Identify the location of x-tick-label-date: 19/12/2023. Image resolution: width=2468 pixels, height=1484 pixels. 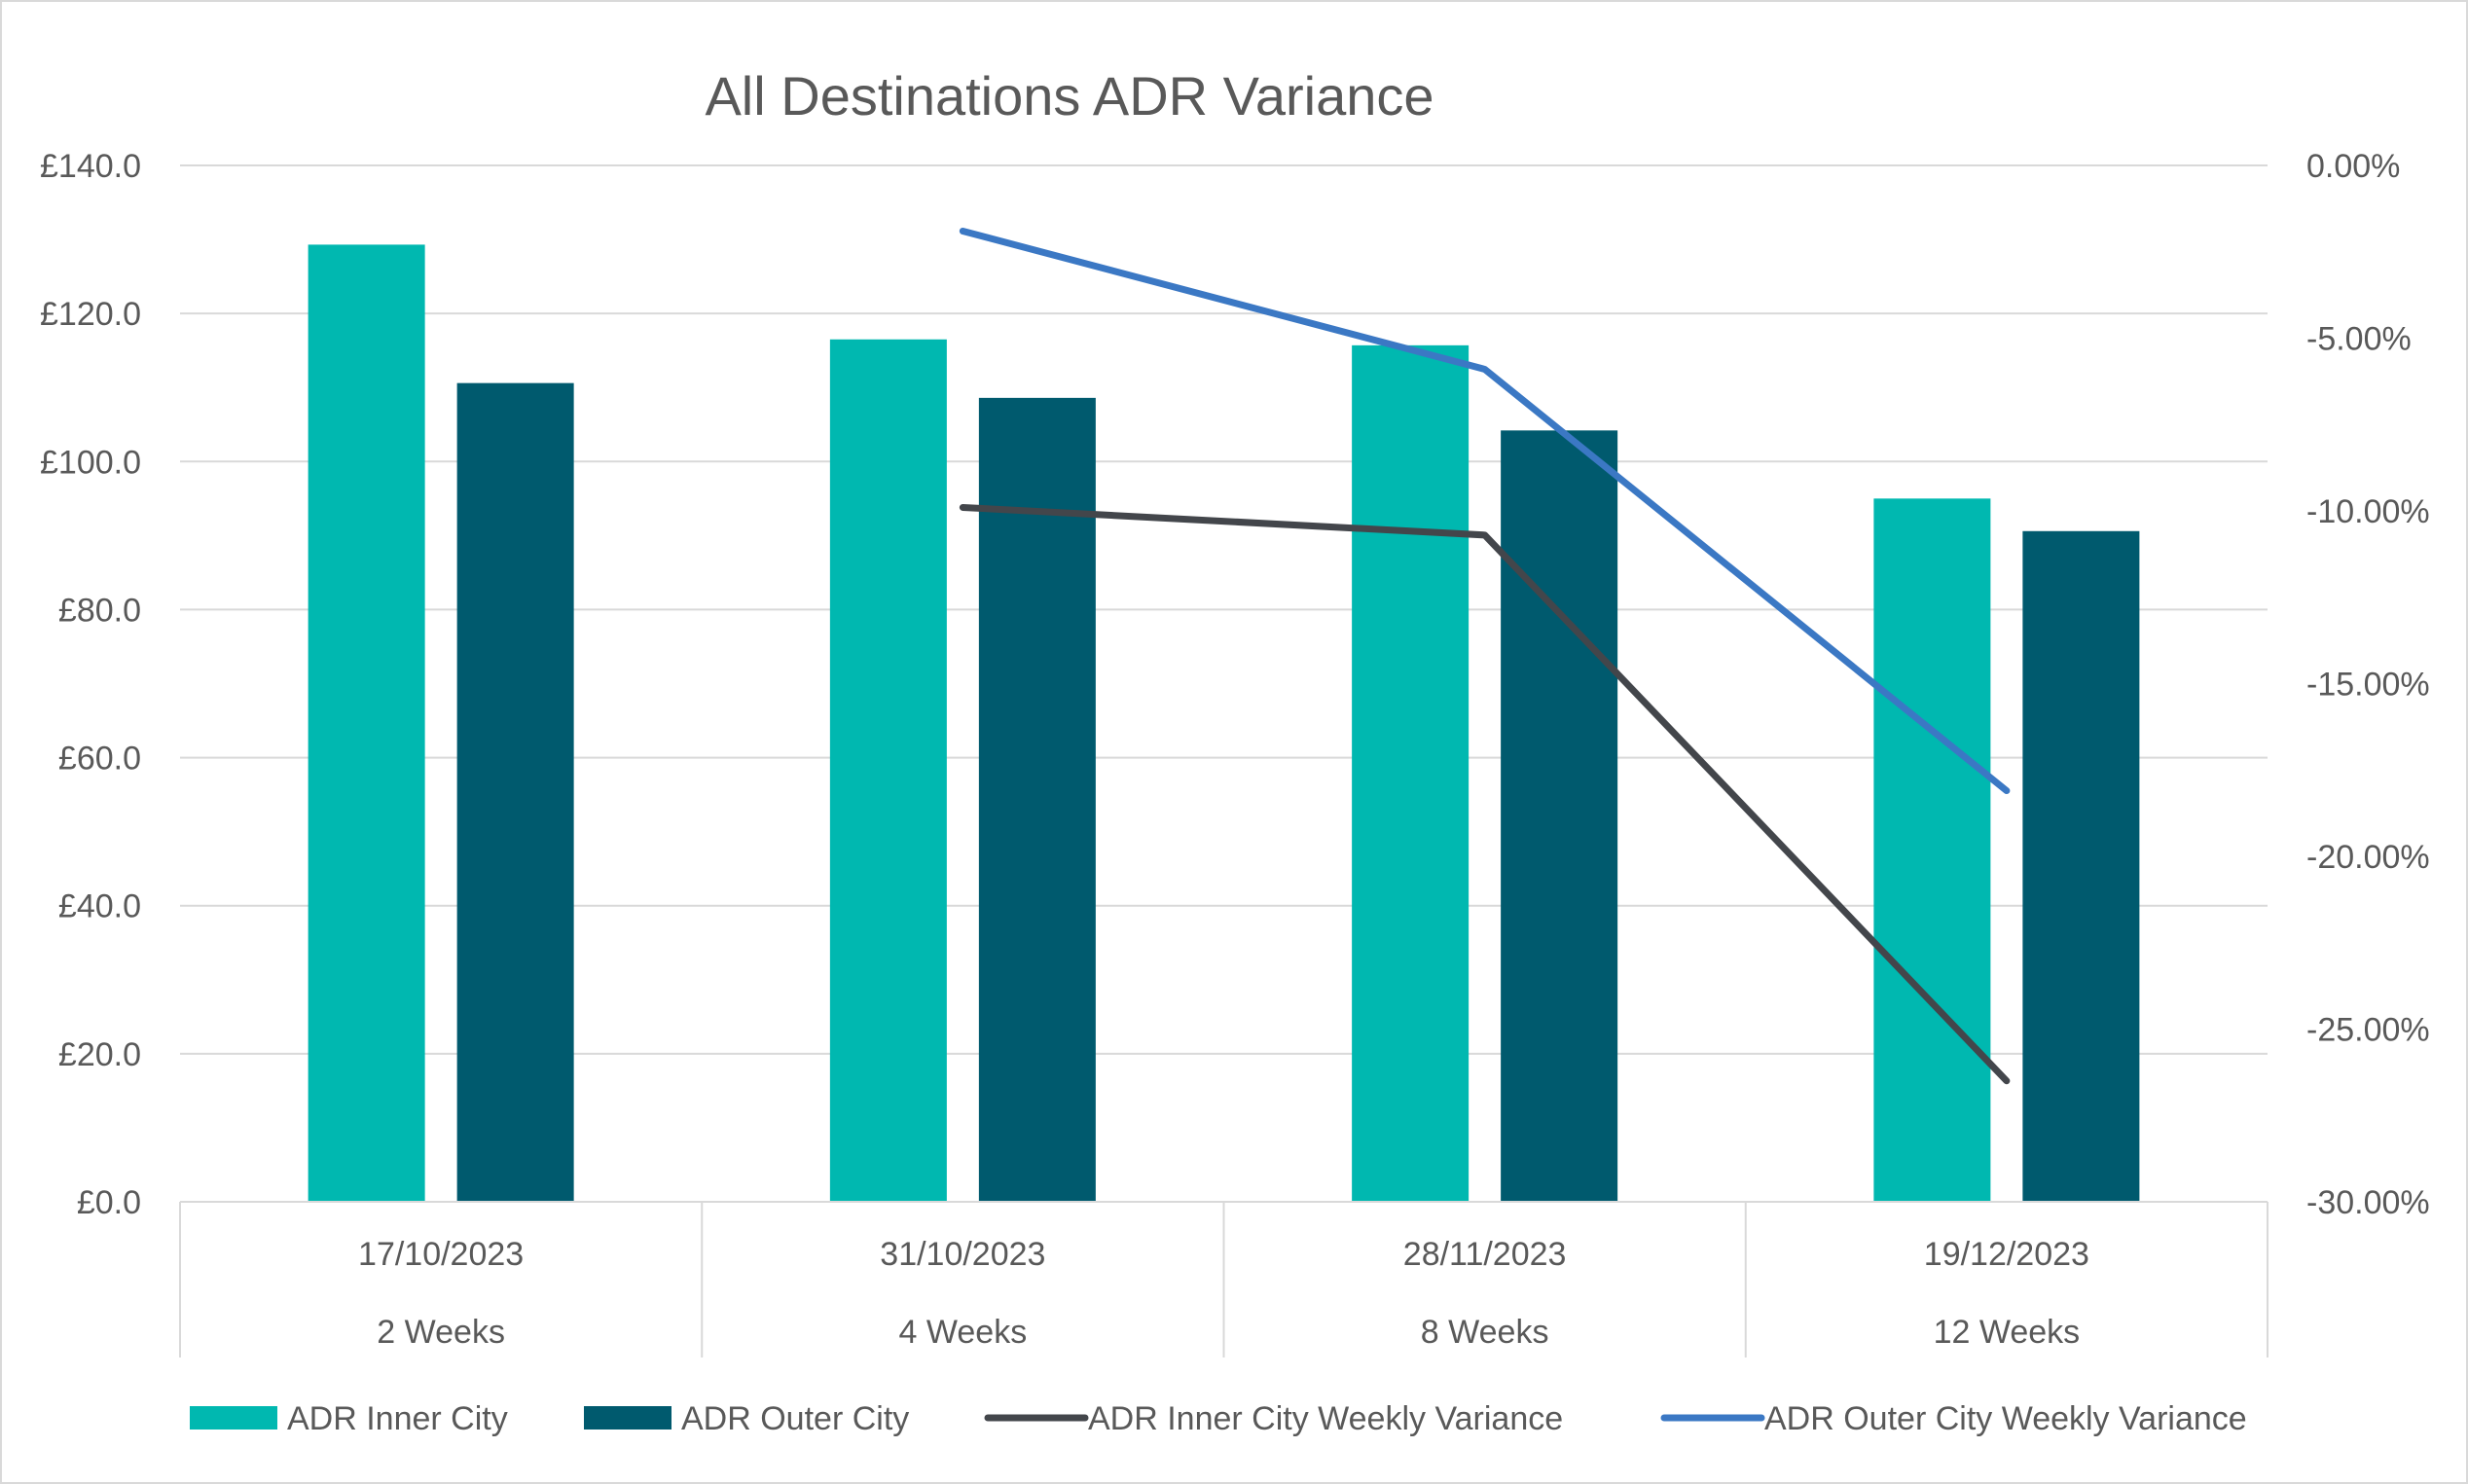
(2006, 1255).